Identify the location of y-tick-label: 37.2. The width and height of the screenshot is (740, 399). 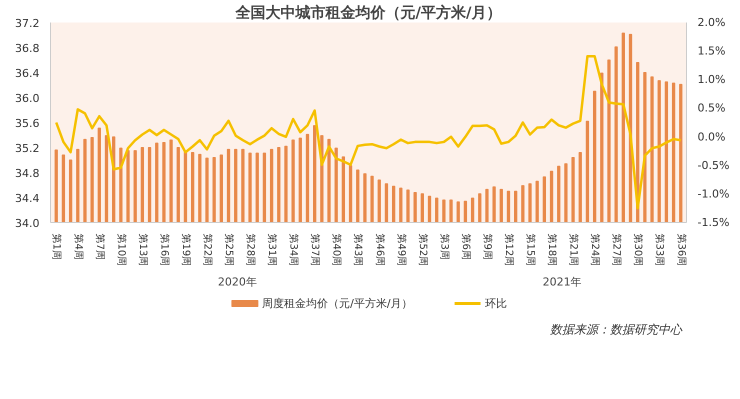
(27, 23).